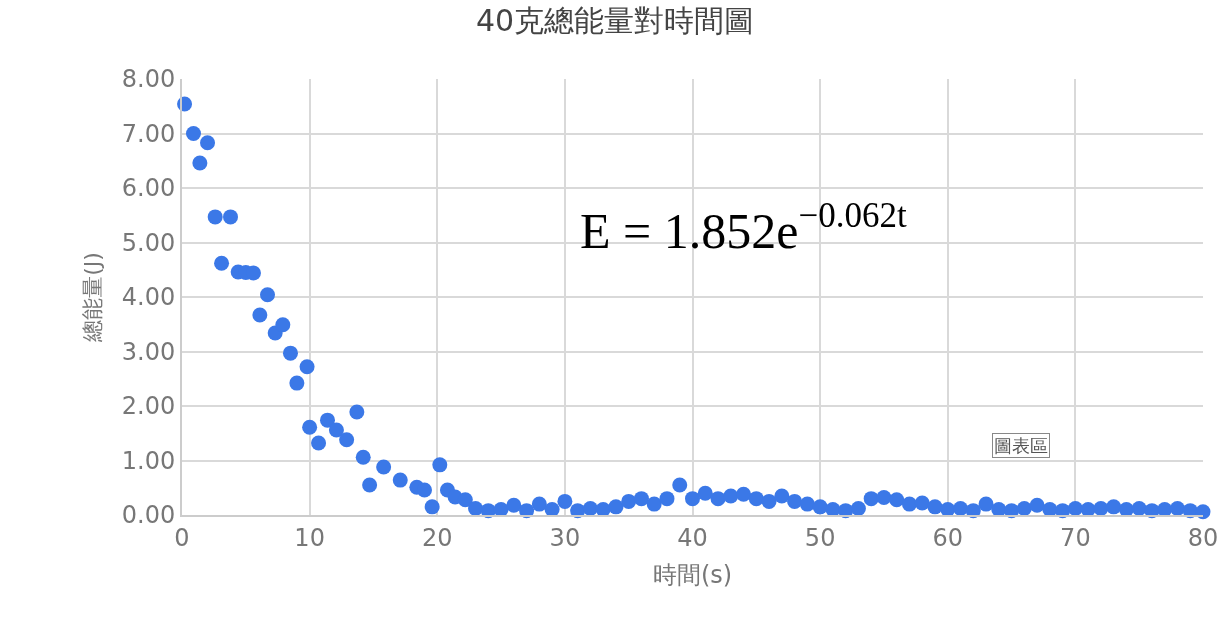  Describe the element at coordinates (148, 297) in the screenshot. I see `y-tick-label: 4.00` at that location.